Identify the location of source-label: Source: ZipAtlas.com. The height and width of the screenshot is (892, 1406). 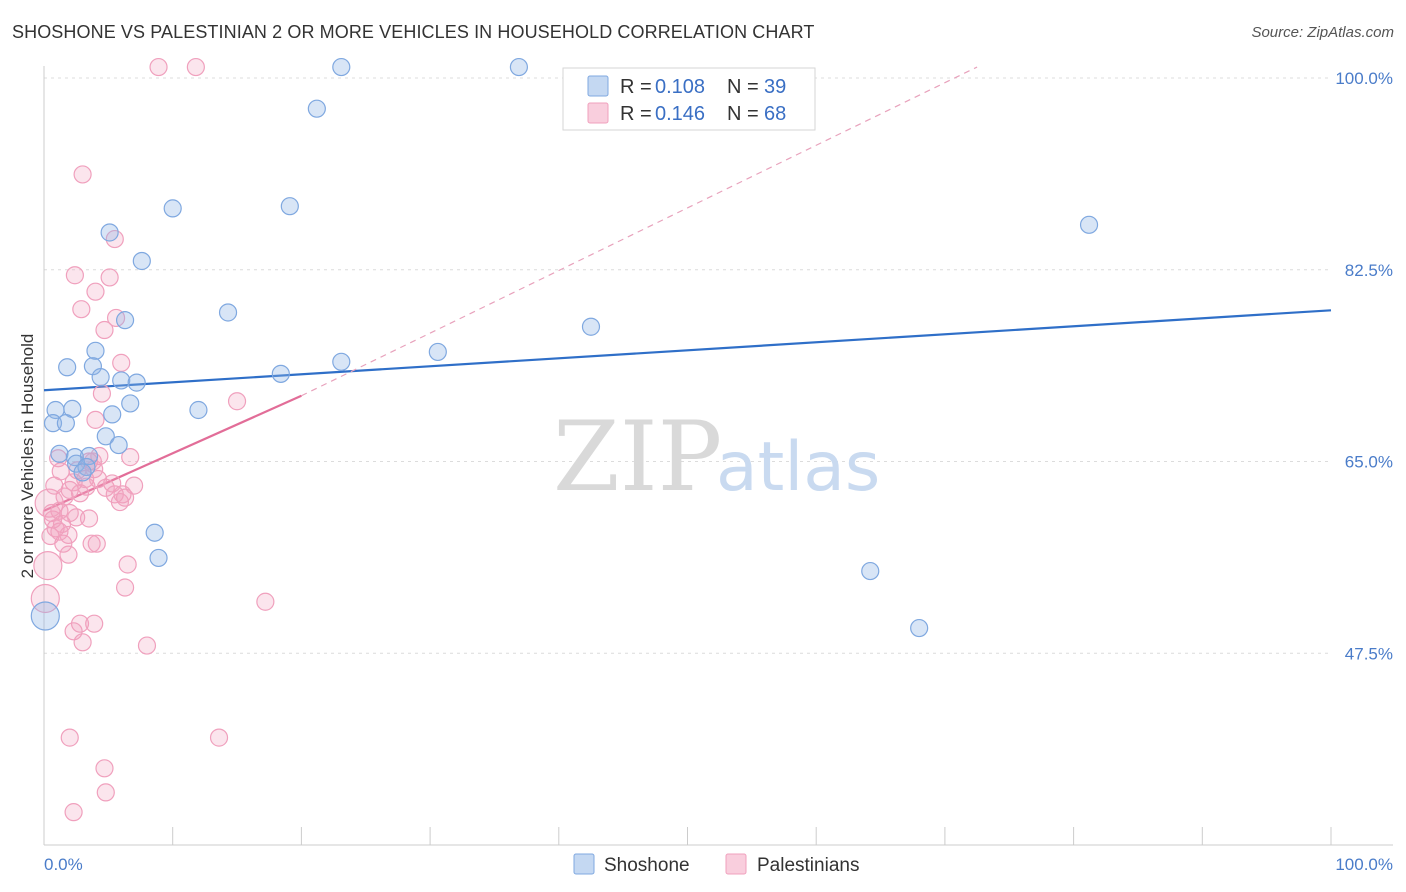
(1322, 32).